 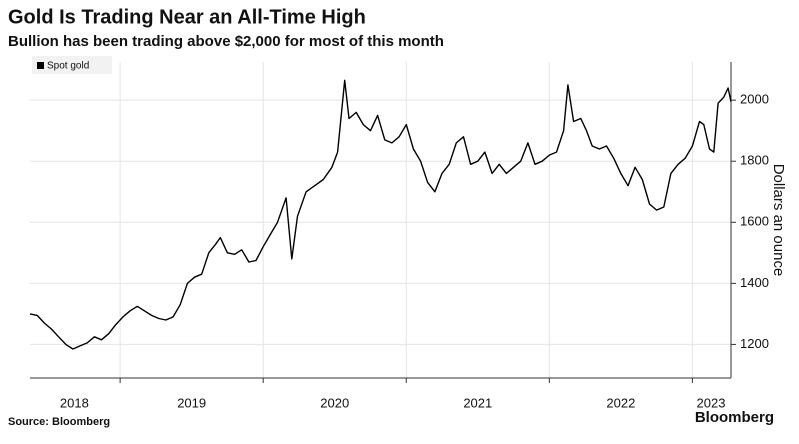 I want to click on legend-label: Spot gold, so click(x=68, y=66).